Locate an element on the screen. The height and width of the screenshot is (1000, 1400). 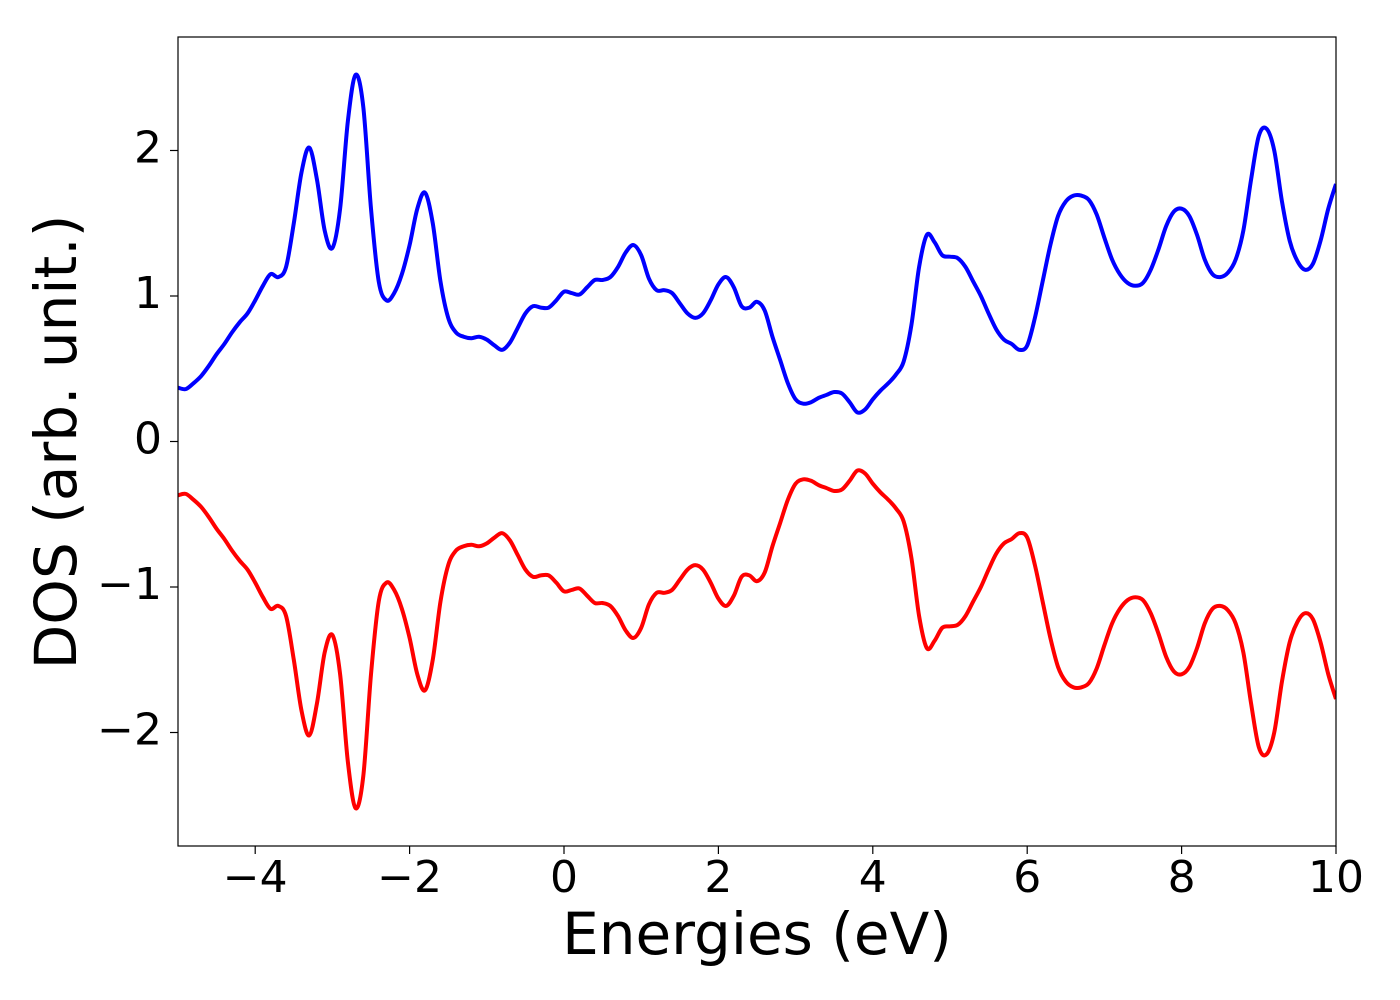
x-tick-label: 2 is located at coordinates (718, 877).